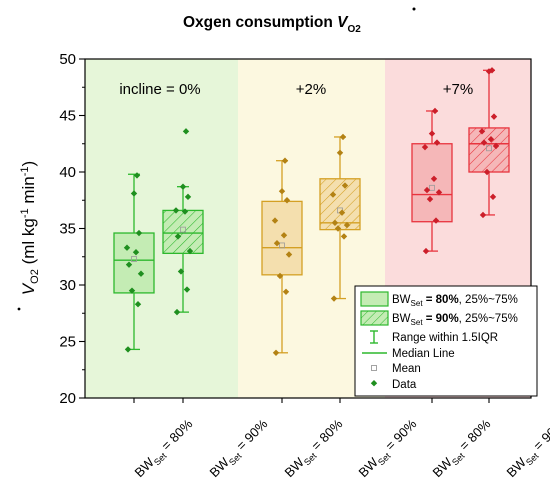  What do you see at coordinates (423, 354) in the screenshot?
I see `legend-entry-median: Median Line` at bounding box center [423, 354].